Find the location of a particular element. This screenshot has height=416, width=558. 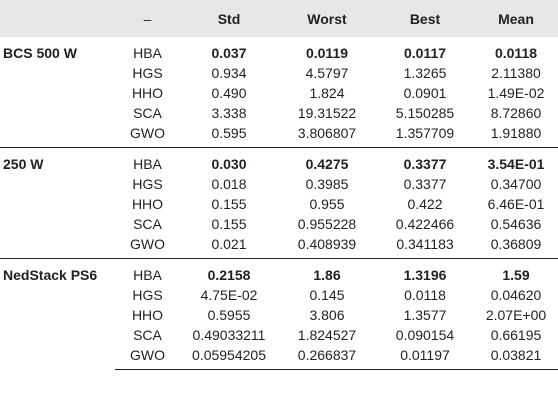

mean-cell: 0.54636 is located at coordinates (516, 224).